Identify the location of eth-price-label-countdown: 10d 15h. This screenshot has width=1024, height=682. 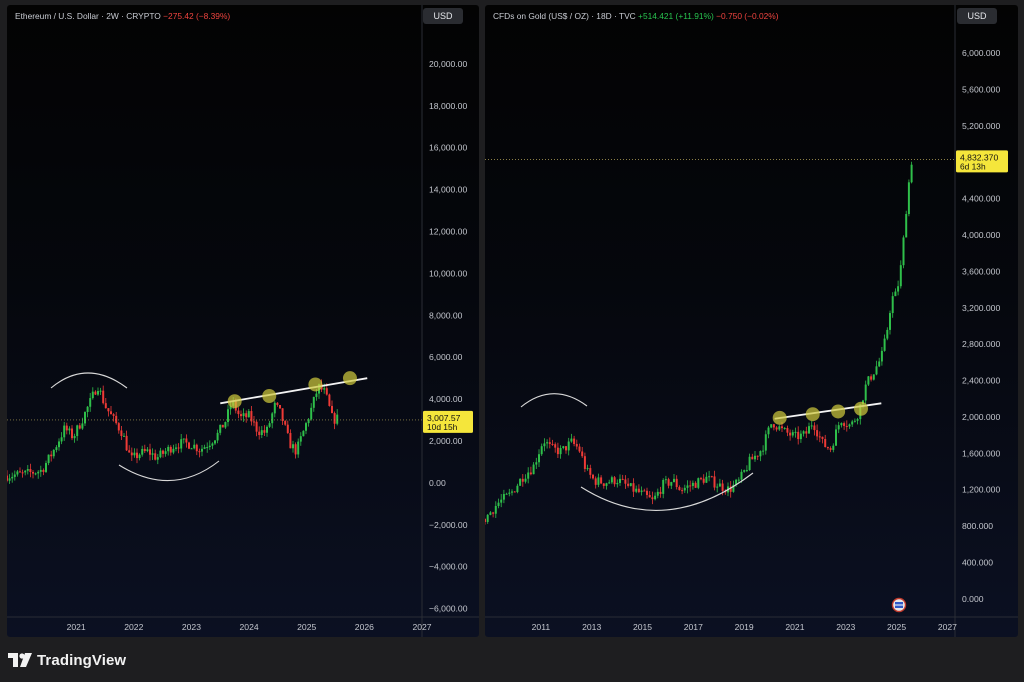
(442, 427).